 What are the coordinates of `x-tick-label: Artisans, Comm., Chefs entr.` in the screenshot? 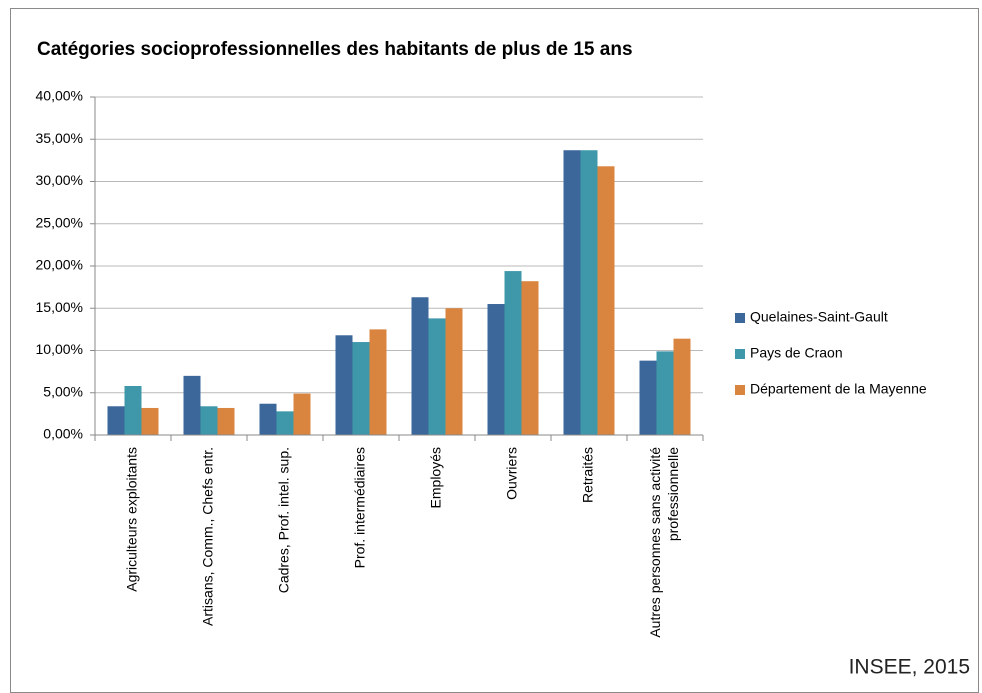 It's located at (208, 536).